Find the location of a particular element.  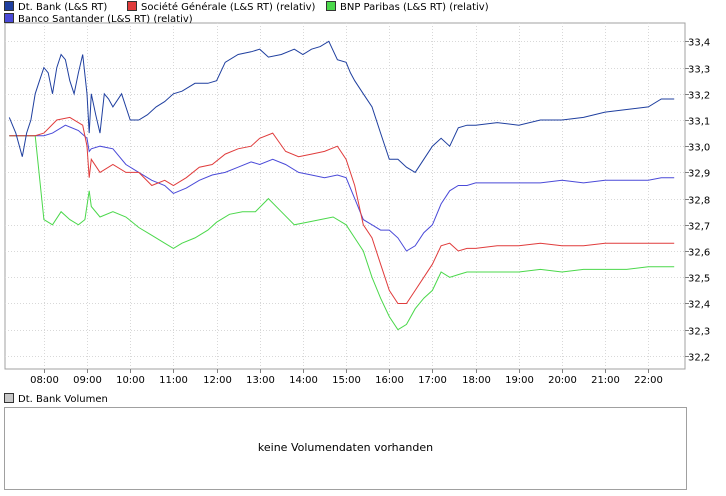

legend-item-banco-santander: Banco Santander (L&S RT) (relativ) is located at coordinates (98, 19).